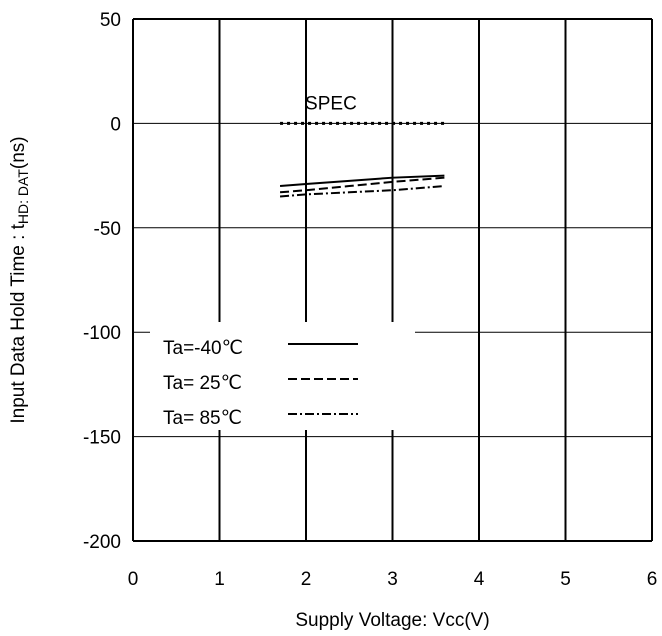 The image size is (662, 636). I want to click on series-lines, so click(362, 186).